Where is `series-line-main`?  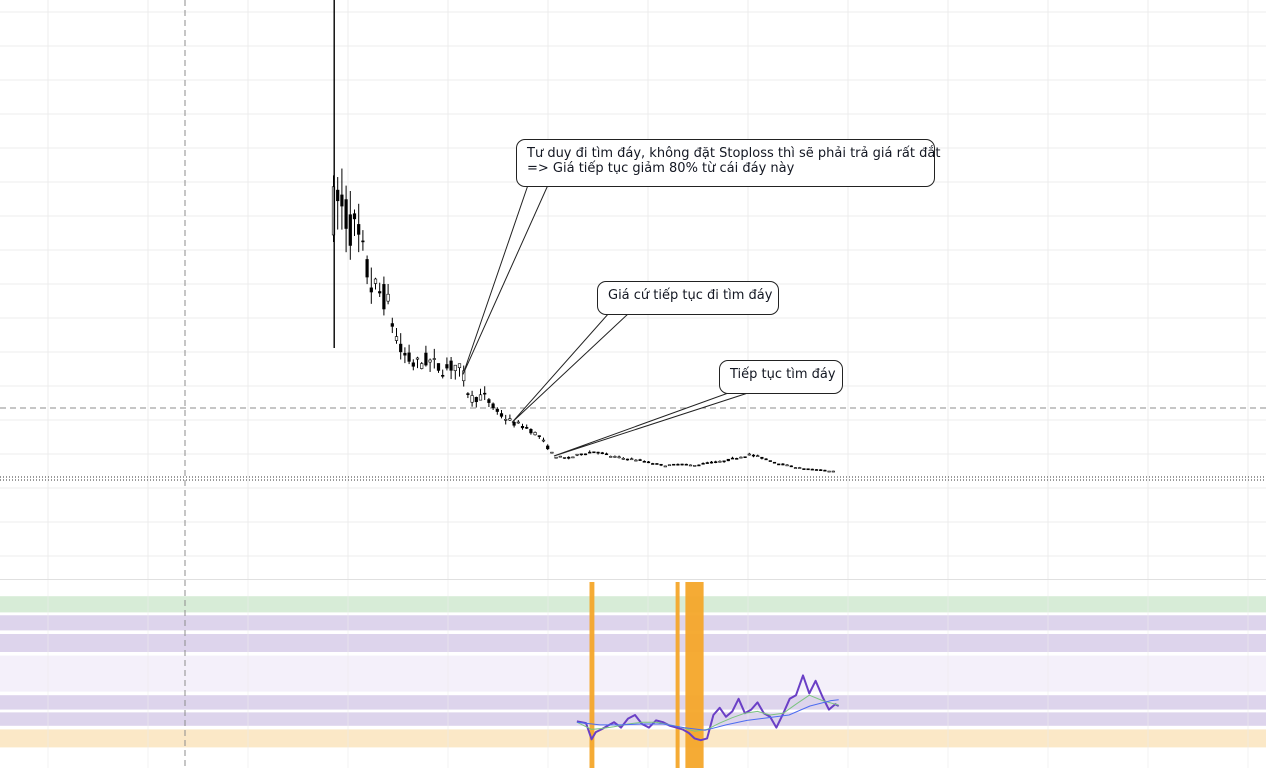
series-line-main is located at coordinates (708, 708).